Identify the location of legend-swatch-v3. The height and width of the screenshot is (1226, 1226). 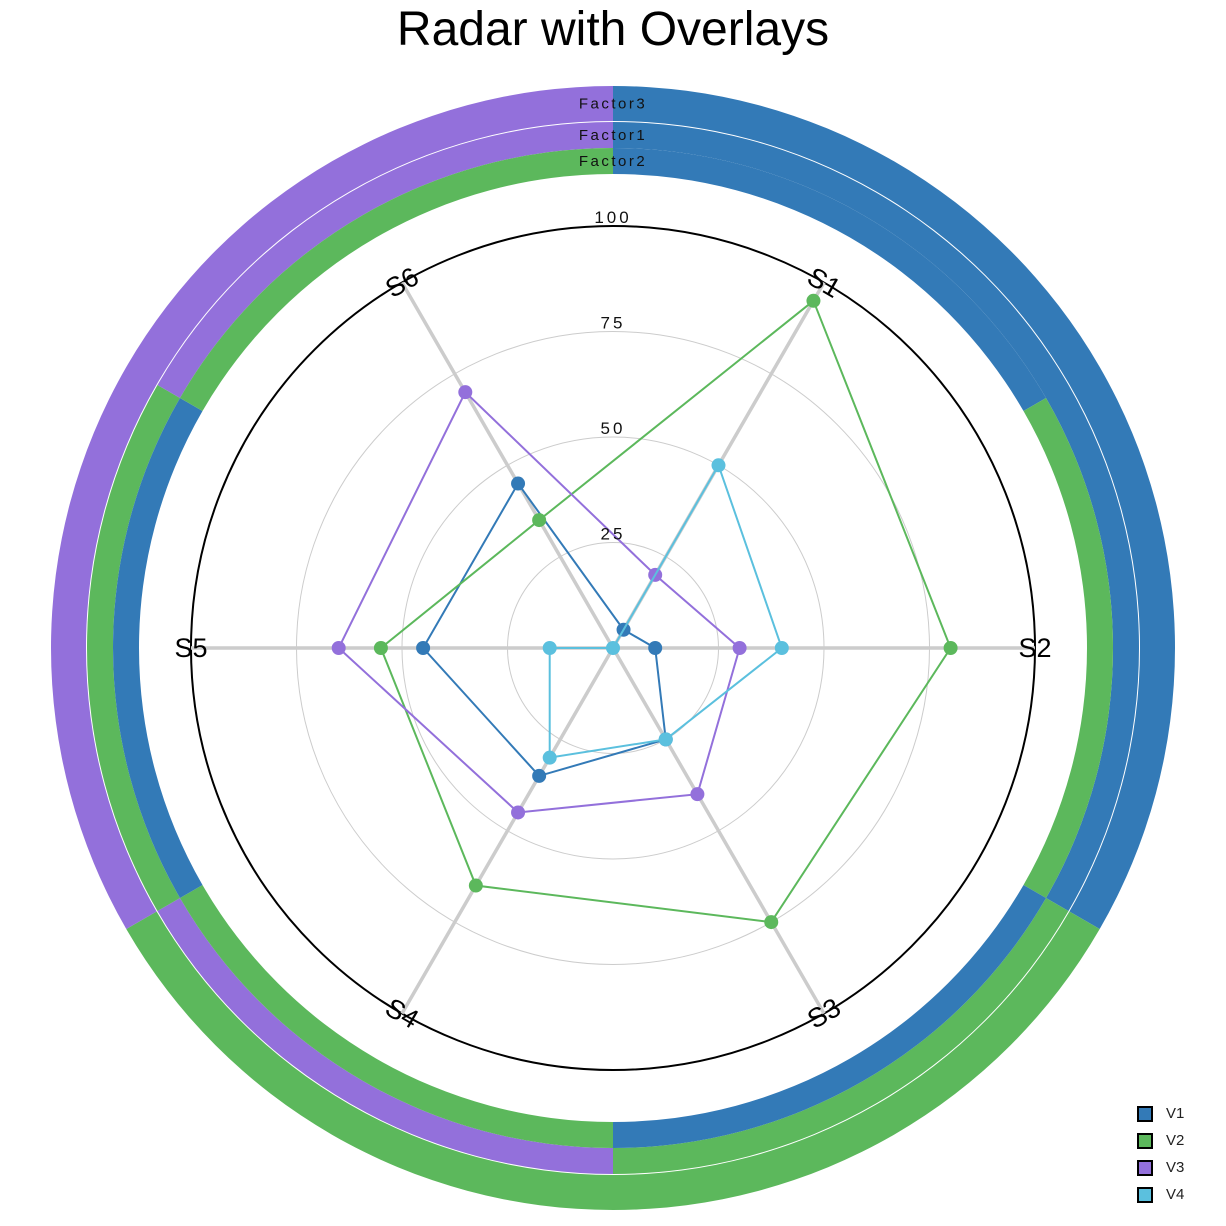
(1145, 1167).